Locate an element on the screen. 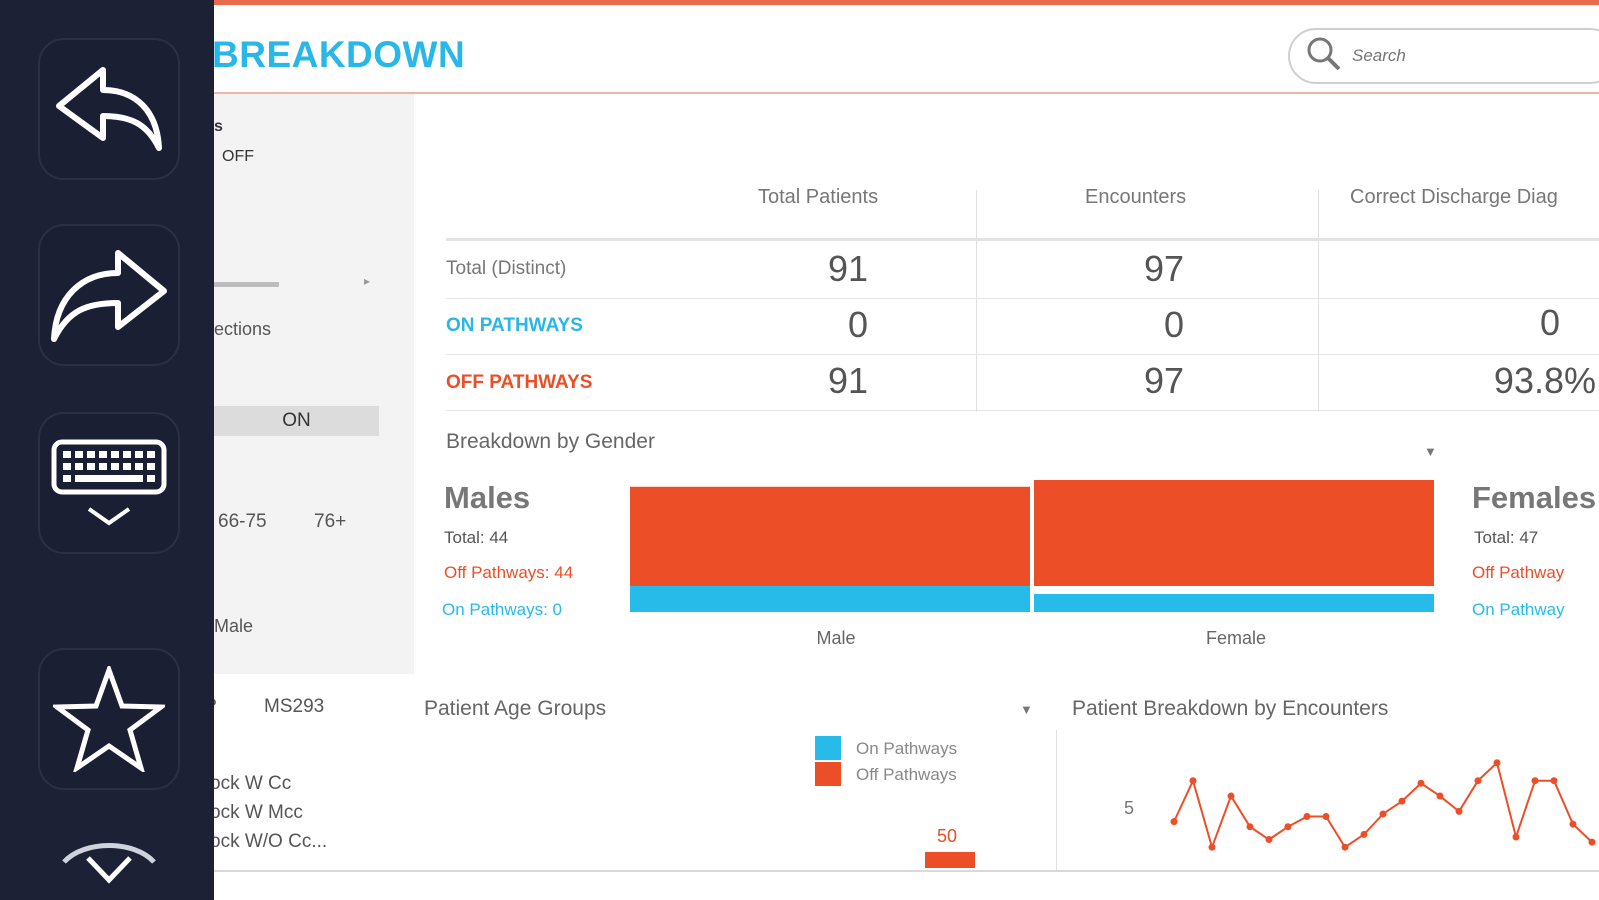 The width and height of the screenshot is (1599, 900). filter-off-label: OFF is located at coordinates (238, 156).